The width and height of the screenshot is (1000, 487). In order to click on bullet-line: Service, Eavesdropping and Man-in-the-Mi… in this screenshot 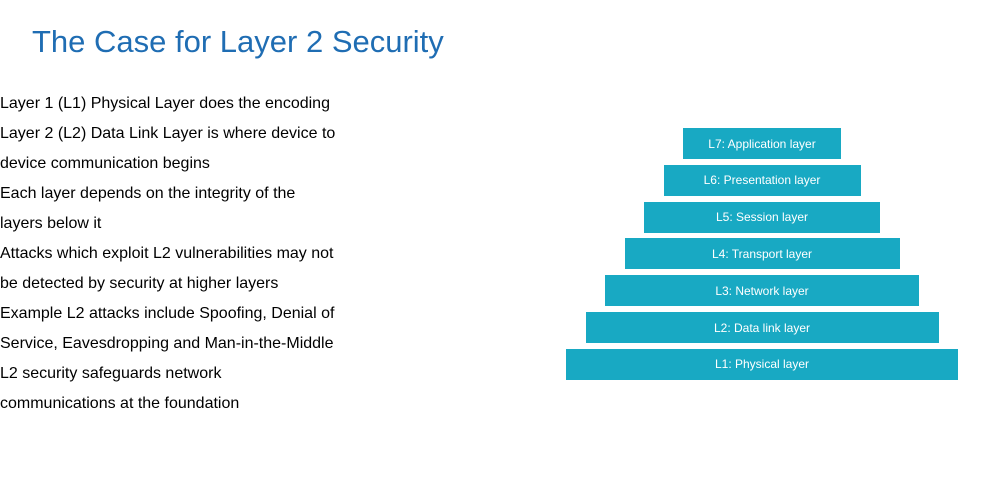, I will do `click(167, 343)`.